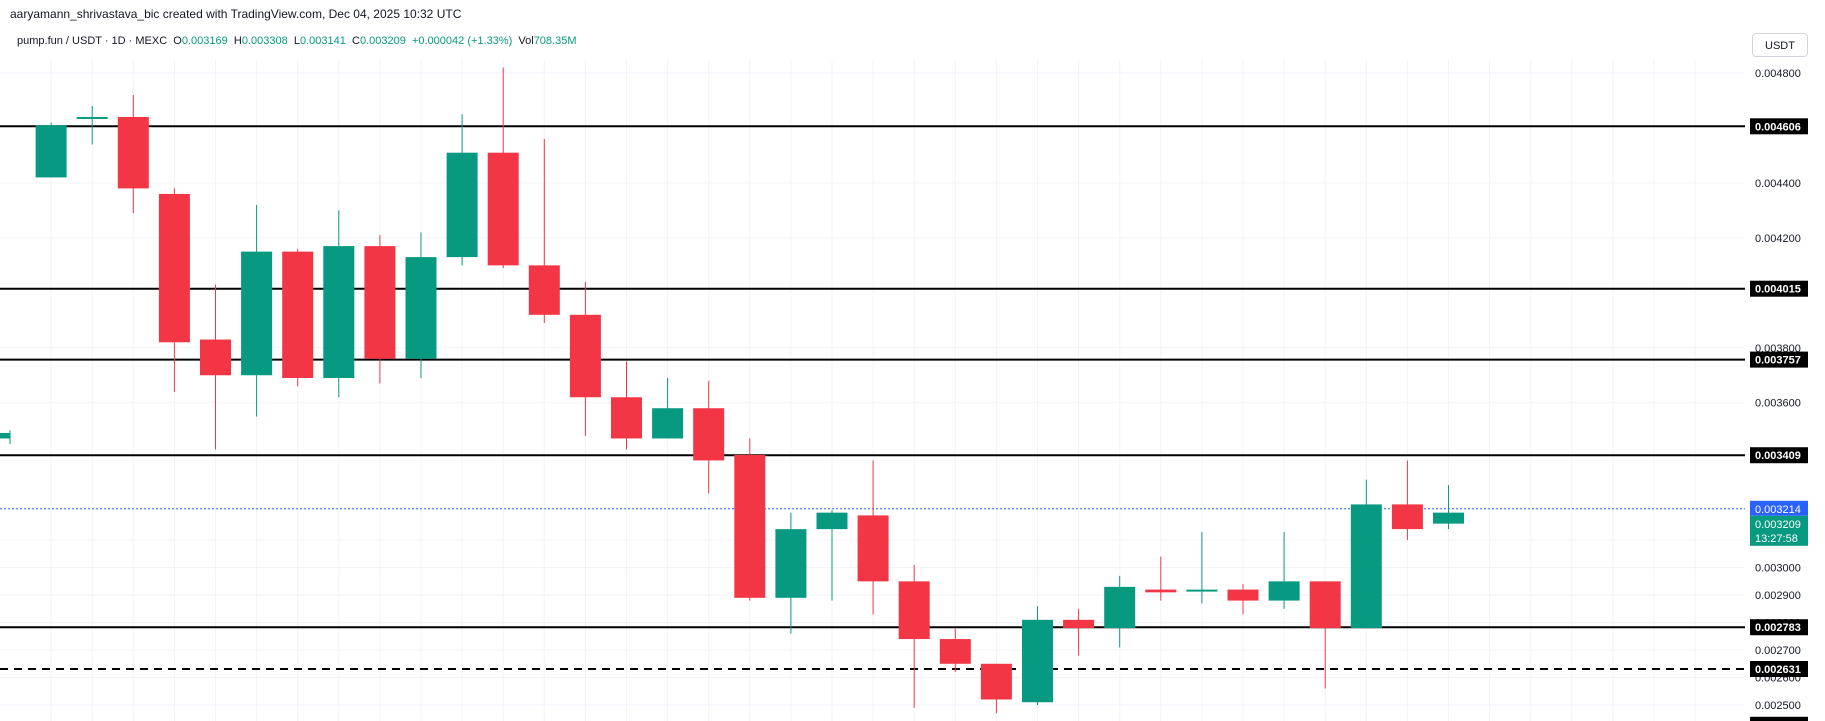 This screenshot has height=721, width=1825. I want to click on level-label: 0.003409, so click(1778, 456).